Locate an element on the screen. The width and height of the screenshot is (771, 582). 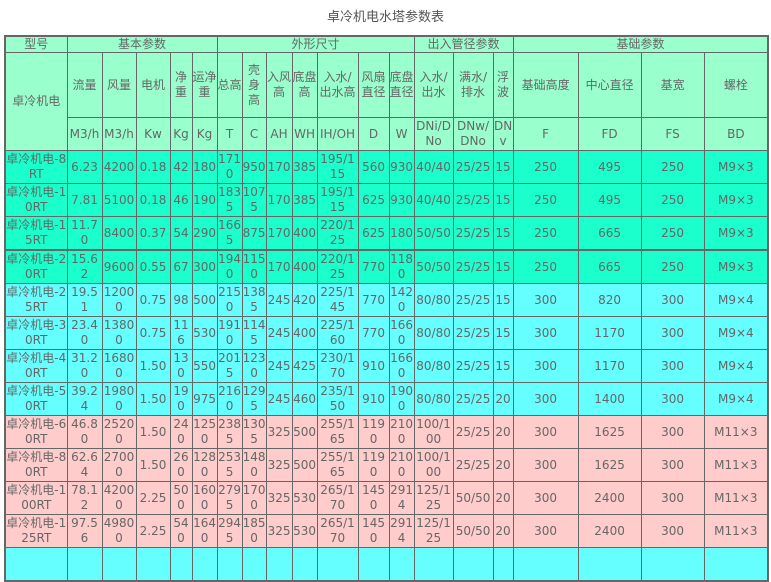
value-cell: 20 is located at coordinates (503, 531).